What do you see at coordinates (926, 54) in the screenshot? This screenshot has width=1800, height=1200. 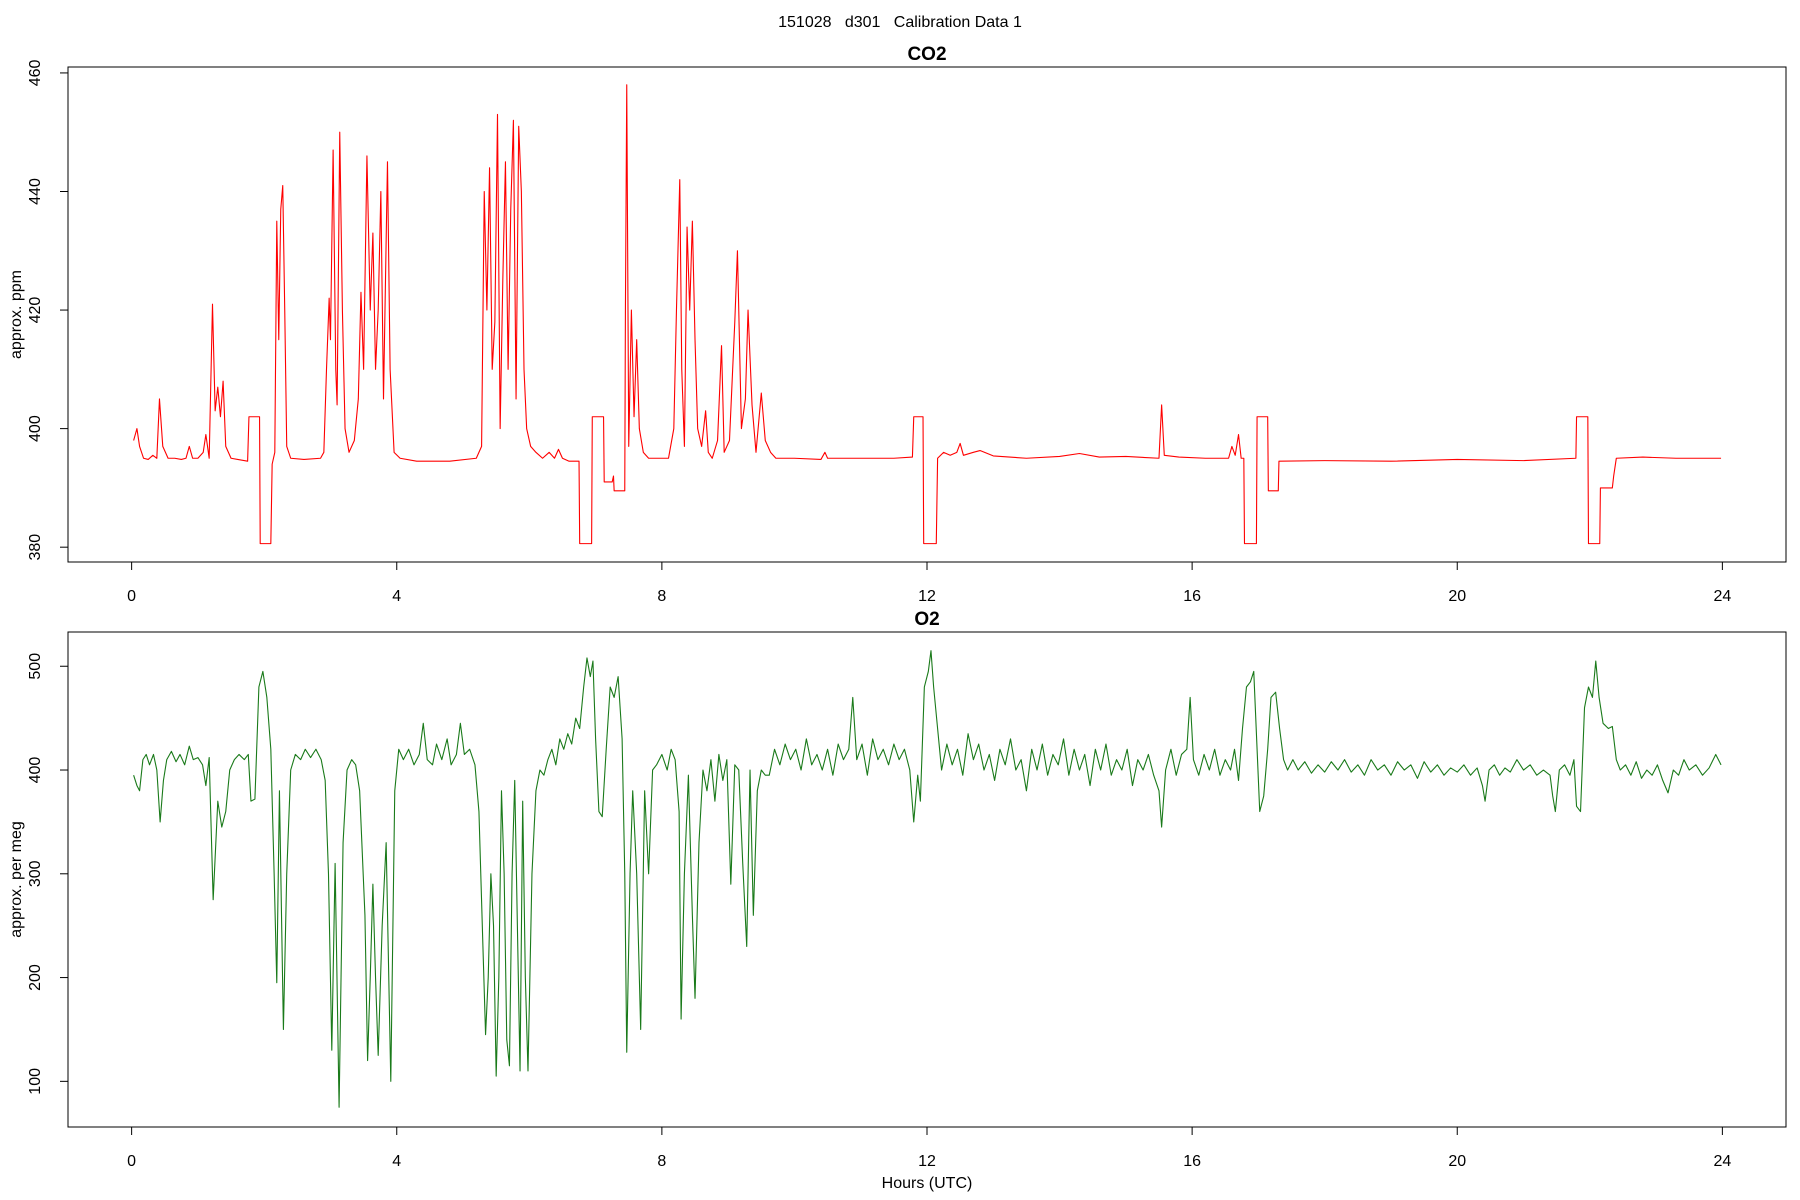 I see `panel-title: CO2` at bounding box center [926, 54].